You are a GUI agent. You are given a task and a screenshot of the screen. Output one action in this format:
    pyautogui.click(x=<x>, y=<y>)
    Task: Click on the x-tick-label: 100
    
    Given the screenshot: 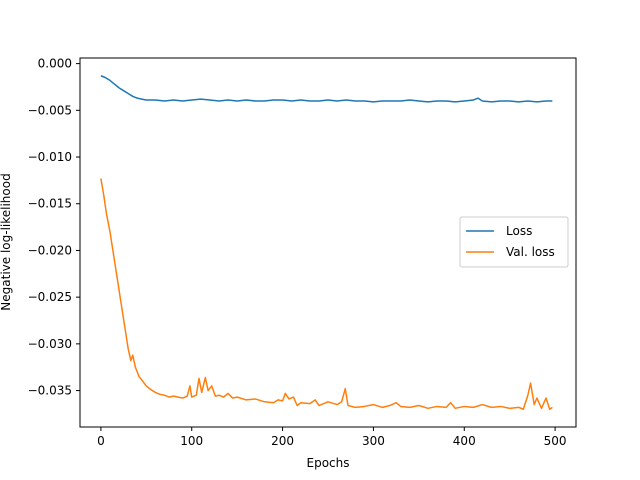 What is the action you would take?
    pyautogui.click(x=191, y=441)
    